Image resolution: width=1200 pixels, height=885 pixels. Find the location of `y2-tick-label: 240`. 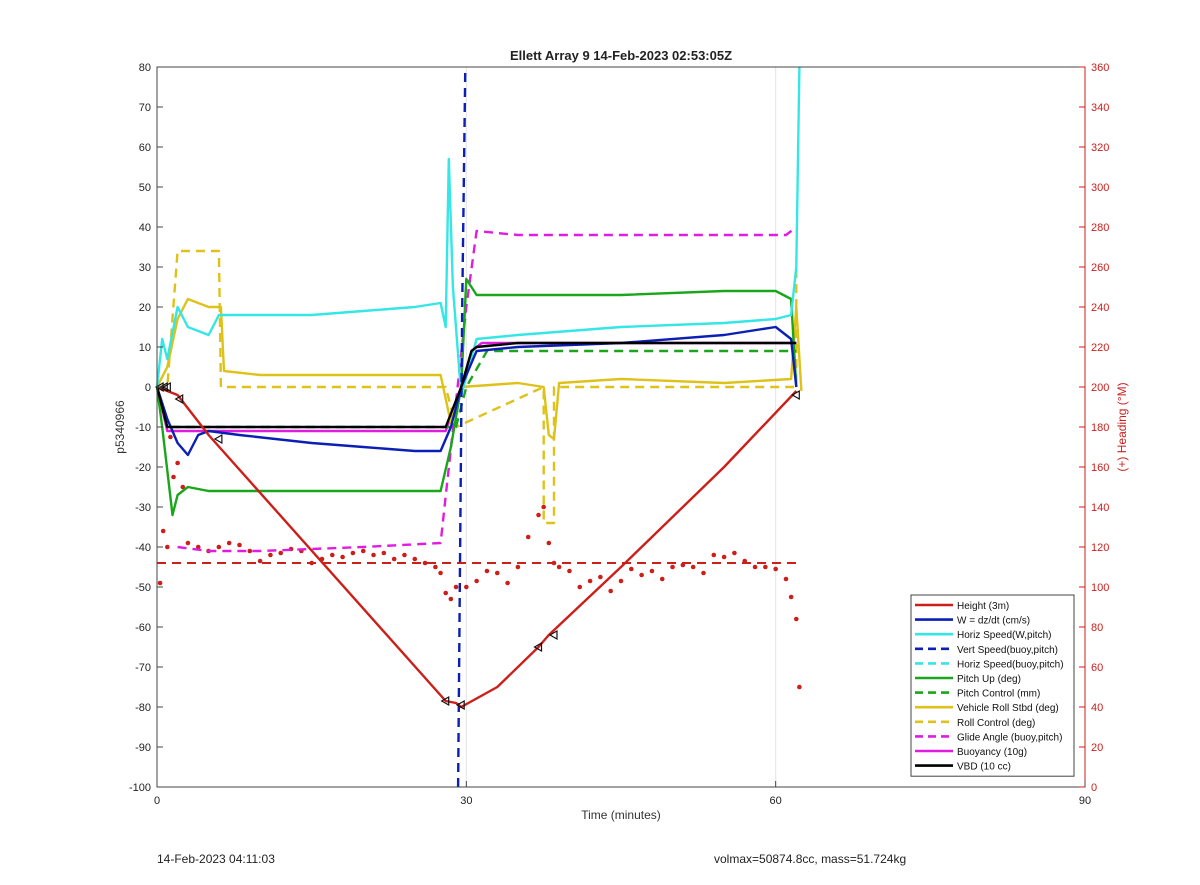

y2-tick-label: 240 is located at coordinates (1100, 308).